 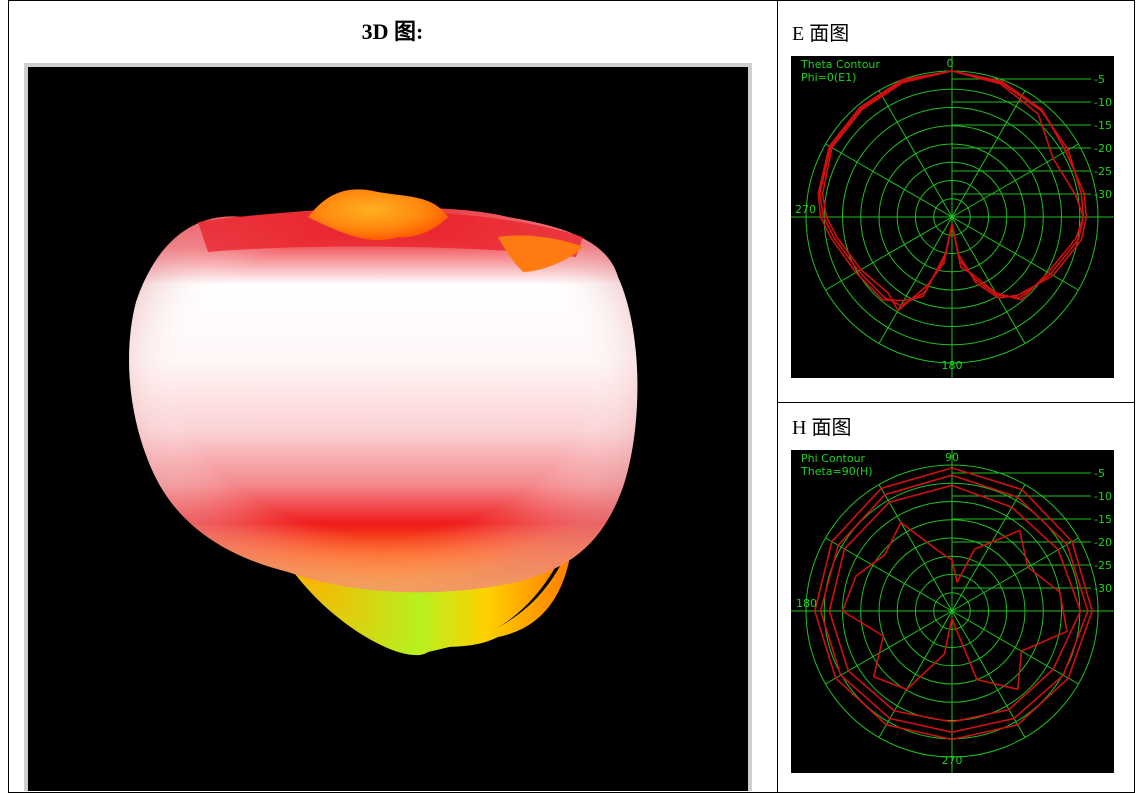 I want to click on h-plane-title: Phi Contour, so click(x=833, y=458).